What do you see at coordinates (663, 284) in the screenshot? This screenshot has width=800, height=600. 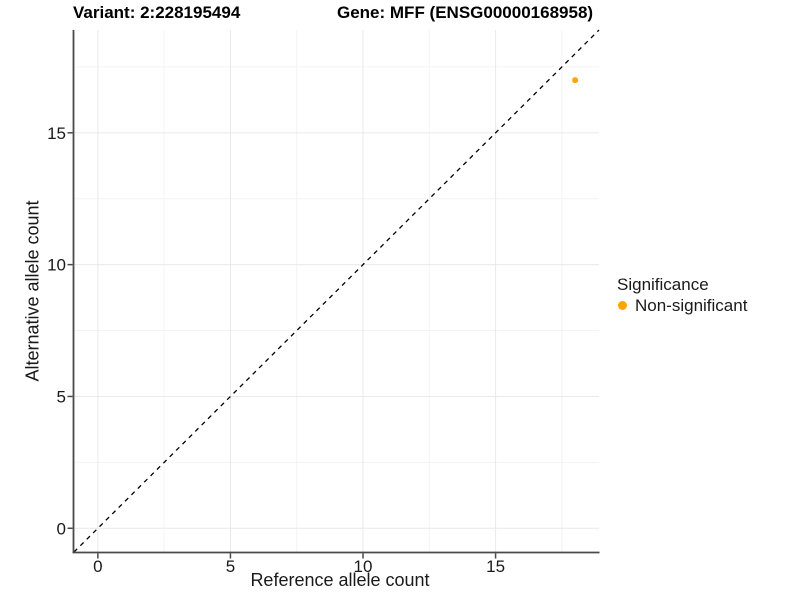 I see `legend-title: Significance` at bounding box center [663, 284].